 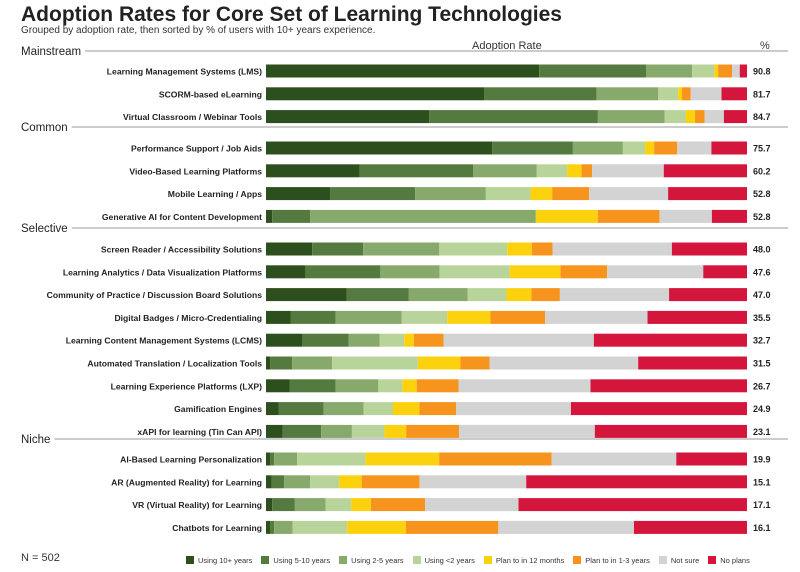 I want to click on legend-item: No plans, so click(x=729, y=560).